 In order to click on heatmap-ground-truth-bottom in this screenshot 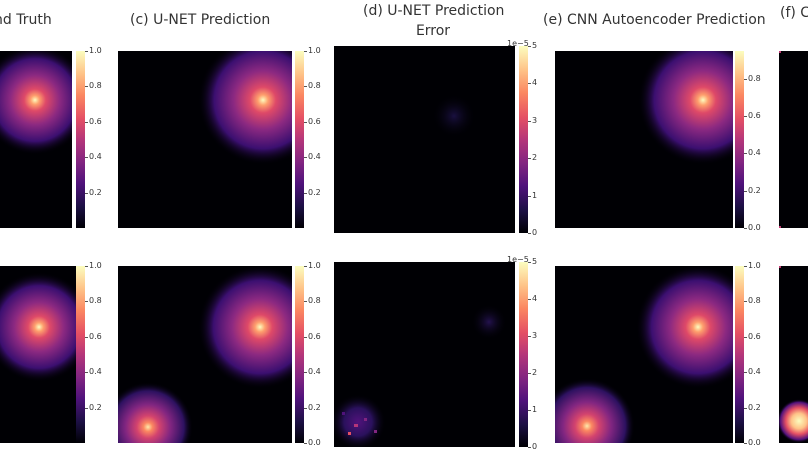, I will do `click(38, 354)`.